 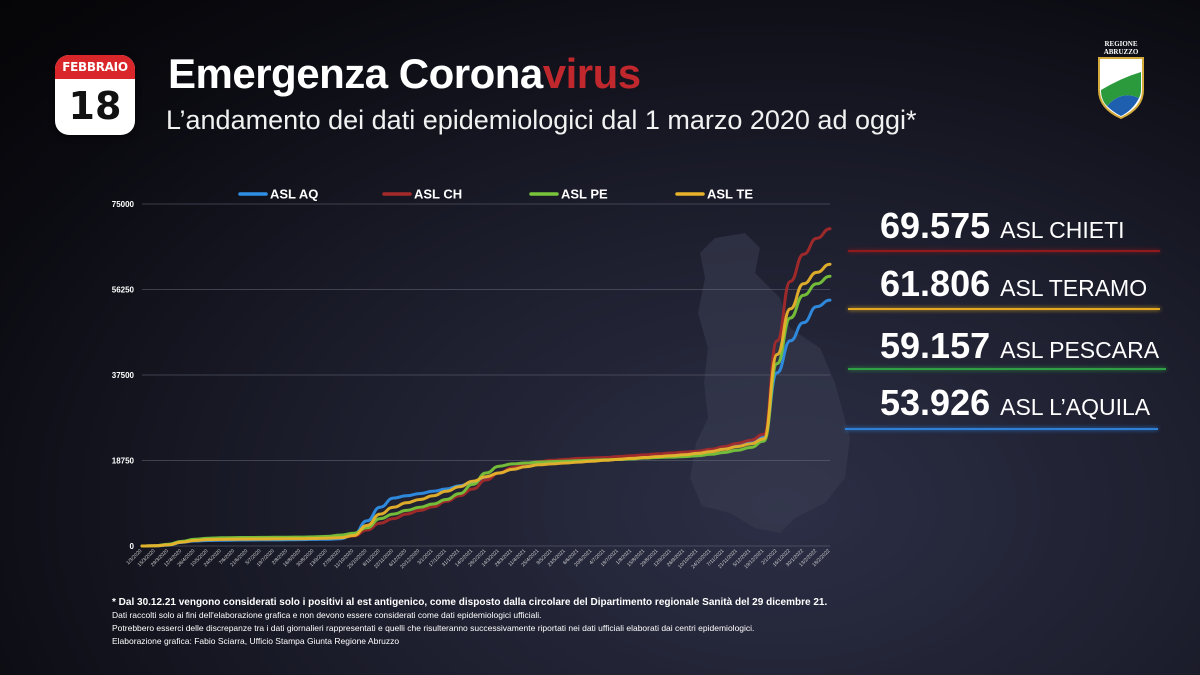 I want to click on legend-label-asl-ch: ASL CH, so click(x=438, y=194).